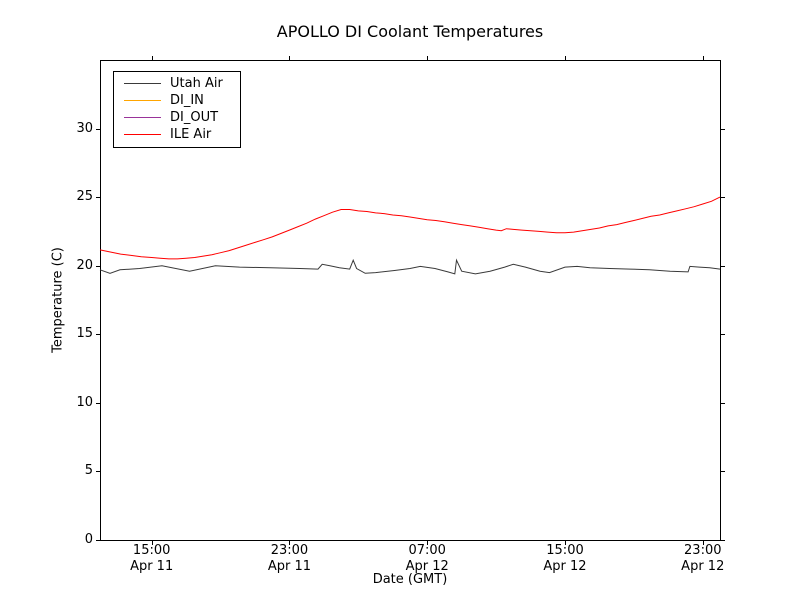 This screenshot has height=600, width=800. I want to click on x-tick-label: 23:00 Apr 11, so click(289, 558).